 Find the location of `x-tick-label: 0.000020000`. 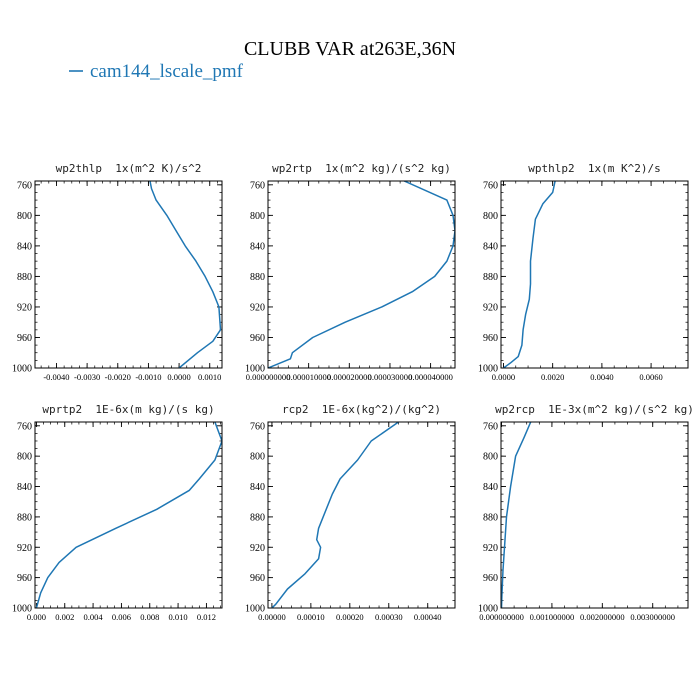

x-tick-label: 0.000020000 is located at coordinates (349, 377).